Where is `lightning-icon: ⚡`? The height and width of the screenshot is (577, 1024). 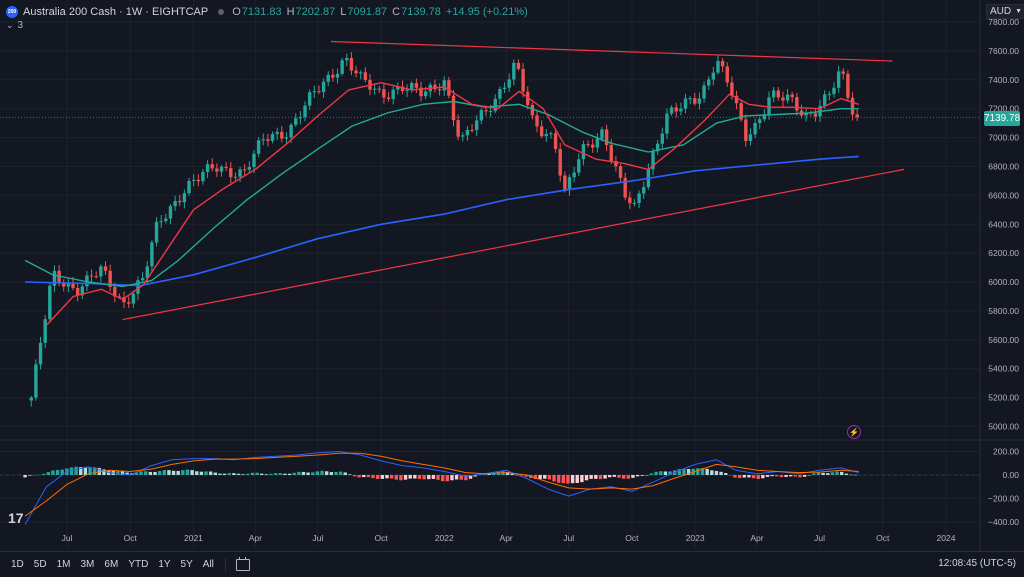
lightning-icon: ⚡ is located at coordinates (854, 432).